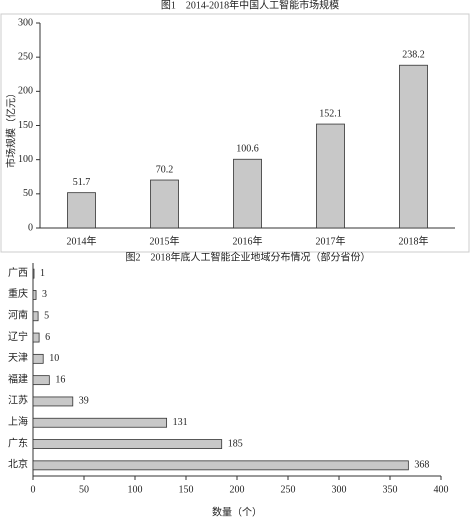 The image size is (470, 528). I want to click on x-tick-label: 300, so click(339, 489).